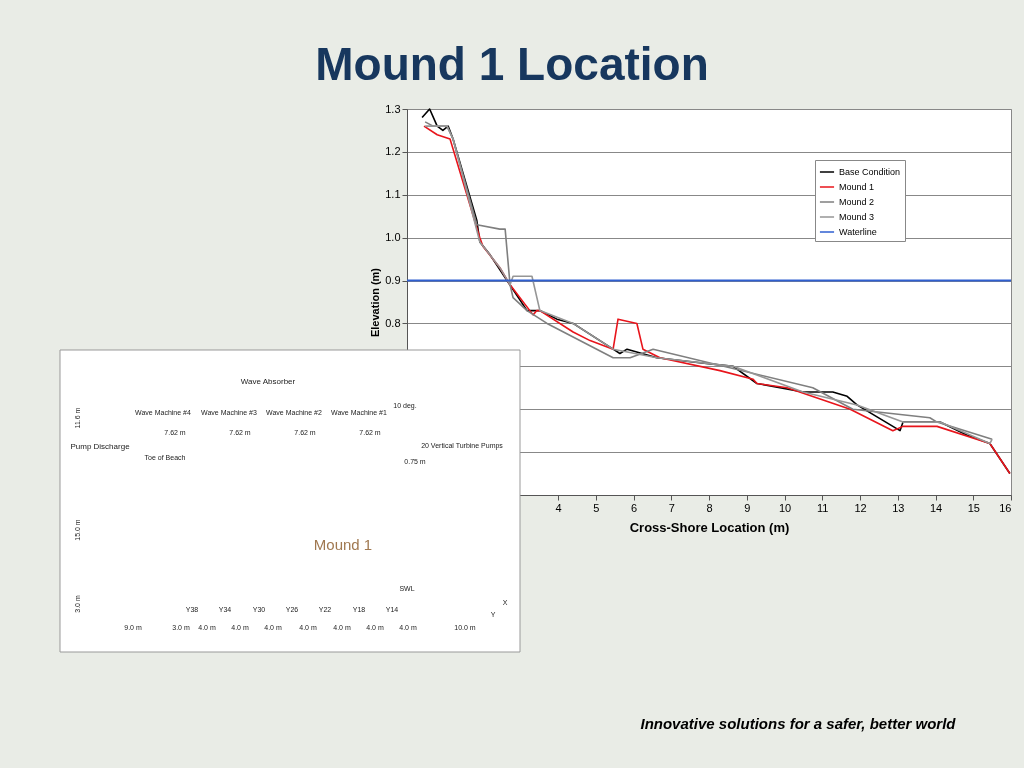 The height and width of the screenshot is (768, 1024). I want to click on x-tick-label: 7, so click(671, 507).